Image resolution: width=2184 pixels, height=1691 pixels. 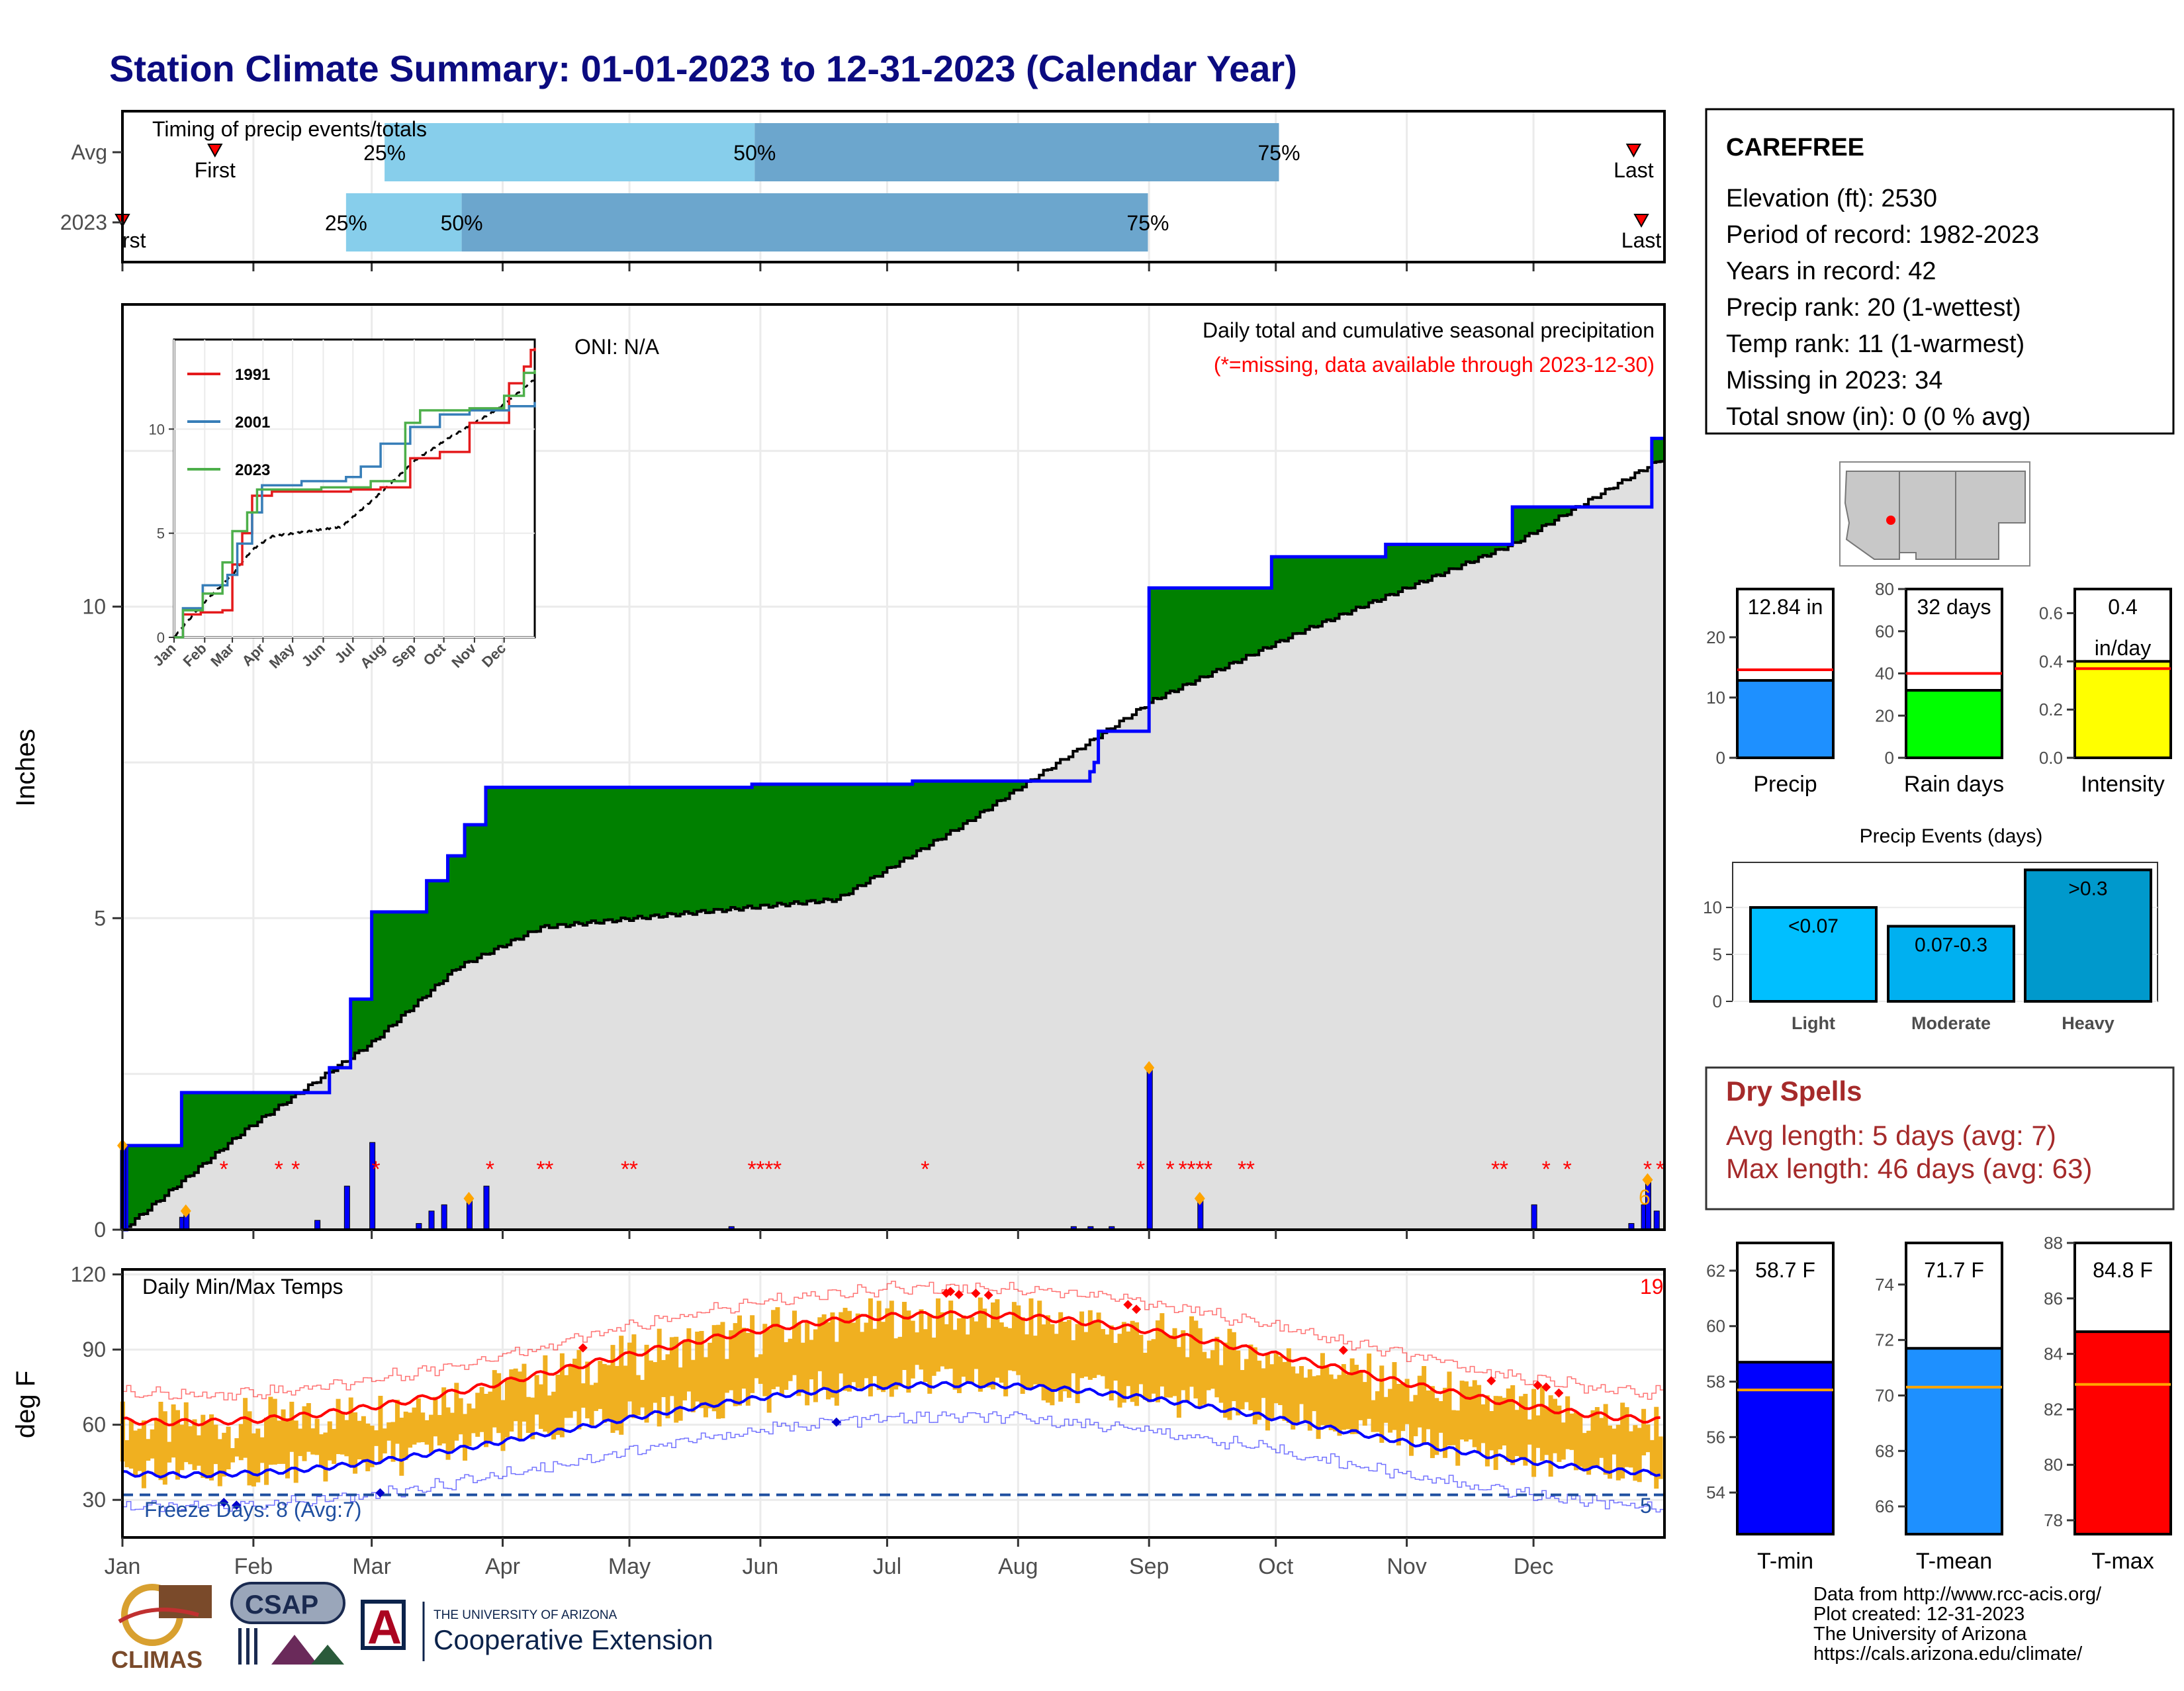 What do you see at coordinates (1785, 1270) in the screenshot?
I see `temp-summary-value-text: 58.7 F` at bounding box center [1785, 1270].